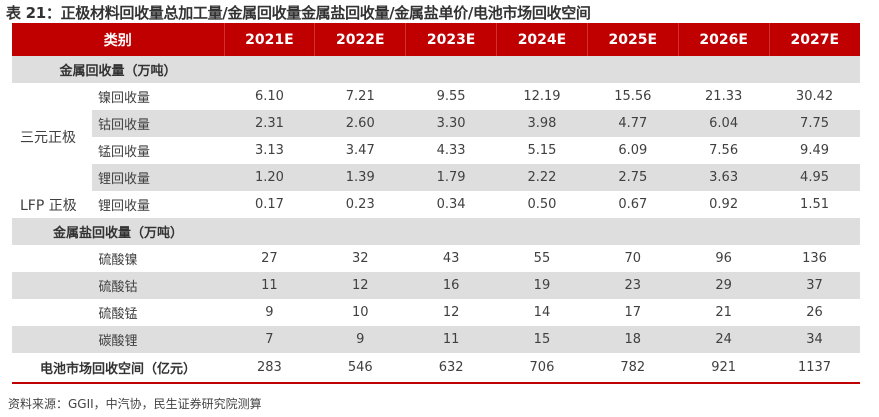 The width and height of the screenshot is (879, 417). Describe the element at coordinates (451, 285) in the screenshot. I see `value-cell: 16` at that location.